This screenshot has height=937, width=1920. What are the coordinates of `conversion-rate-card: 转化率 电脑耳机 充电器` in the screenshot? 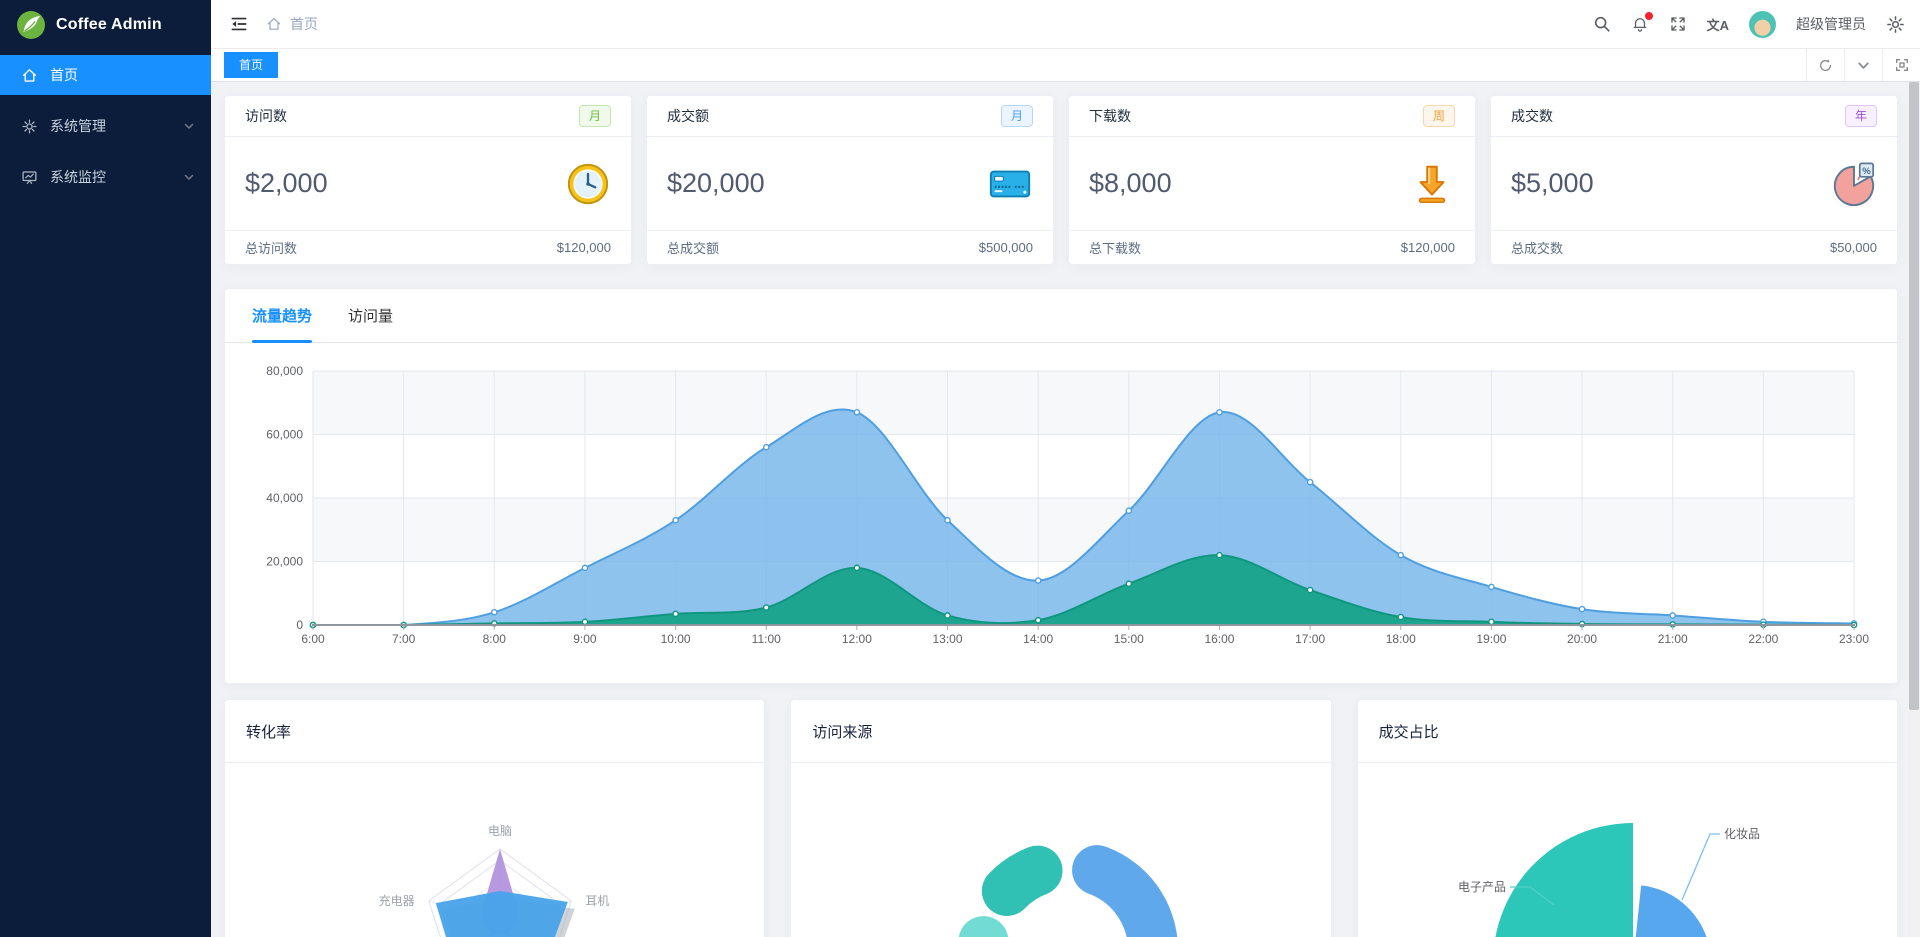 It's located at (495, 818).